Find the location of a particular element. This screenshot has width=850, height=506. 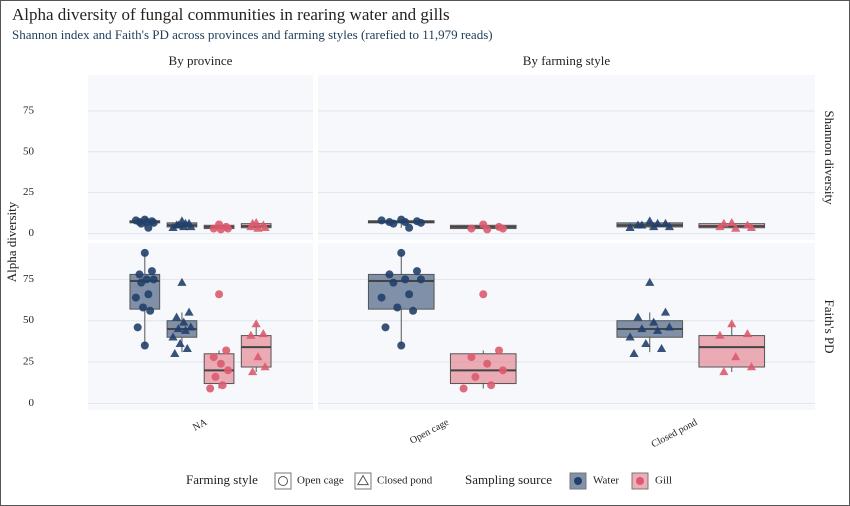

legend-title: Farming style is located at coordinates (222, 479).